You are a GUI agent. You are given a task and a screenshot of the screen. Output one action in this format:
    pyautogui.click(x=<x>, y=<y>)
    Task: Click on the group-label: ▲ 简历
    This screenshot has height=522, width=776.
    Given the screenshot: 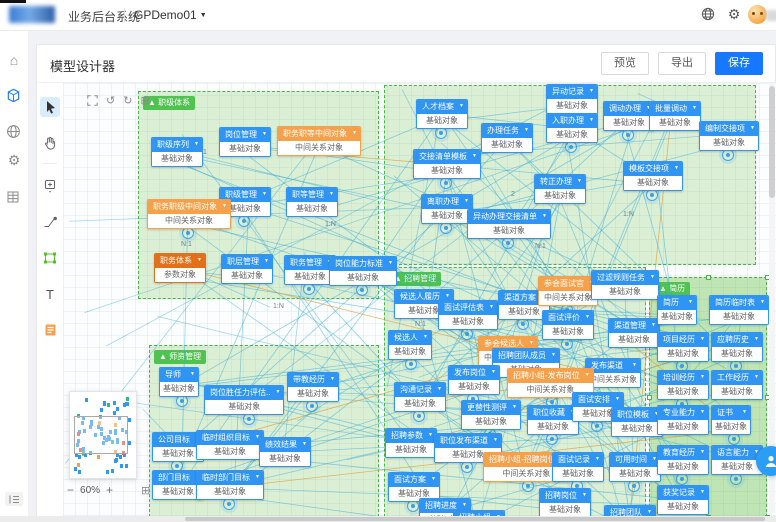 What is the action you would take?
    pyautogui.click(x=672, y=289)
    